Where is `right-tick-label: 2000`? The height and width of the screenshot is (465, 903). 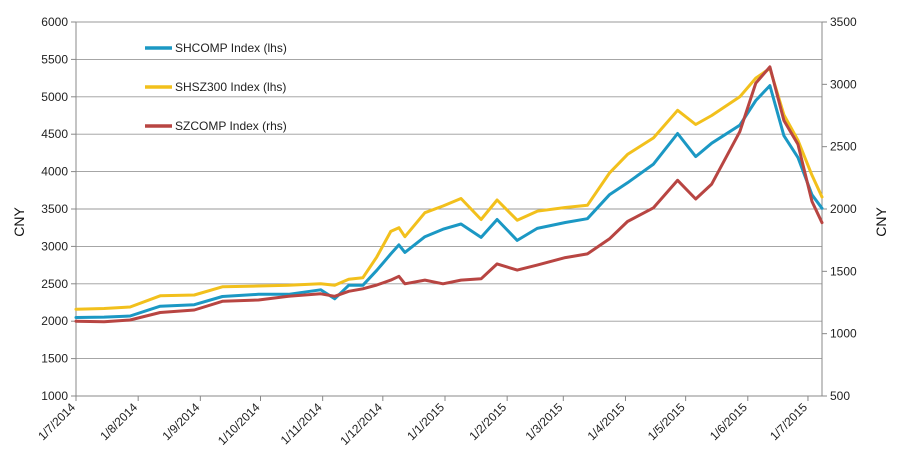 right-tick-label: 2000 is located at coordinates (843, 209).